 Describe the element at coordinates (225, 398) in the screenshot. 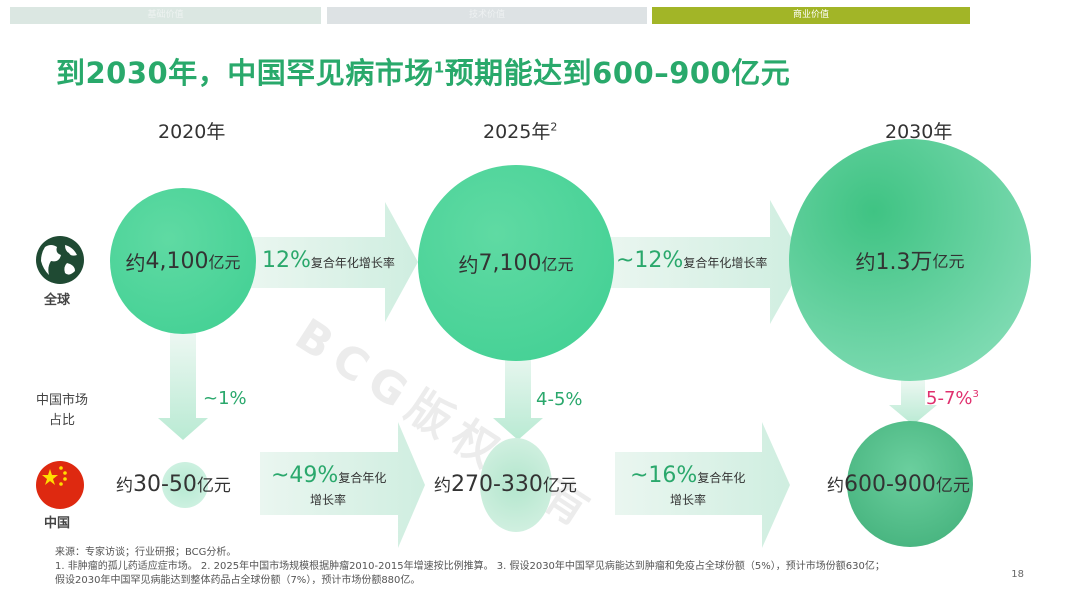

I see `china-share-2020: ~1%` at that location.